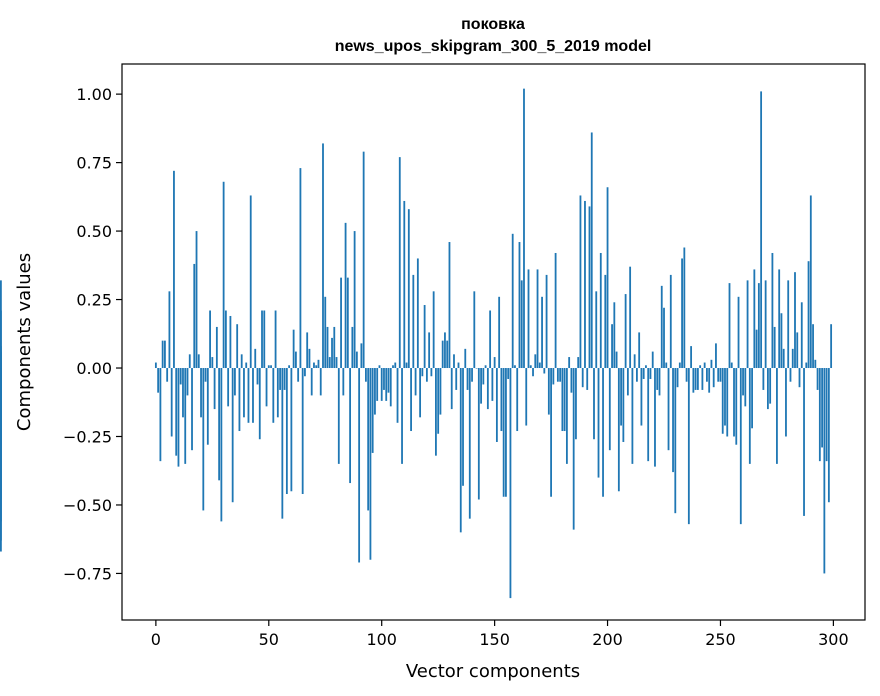 This screenshot has height=696, width=880. Describe the element at coordinates (87, 436) in the screenshot. I see `y-tick-label: −0.25` at that location.